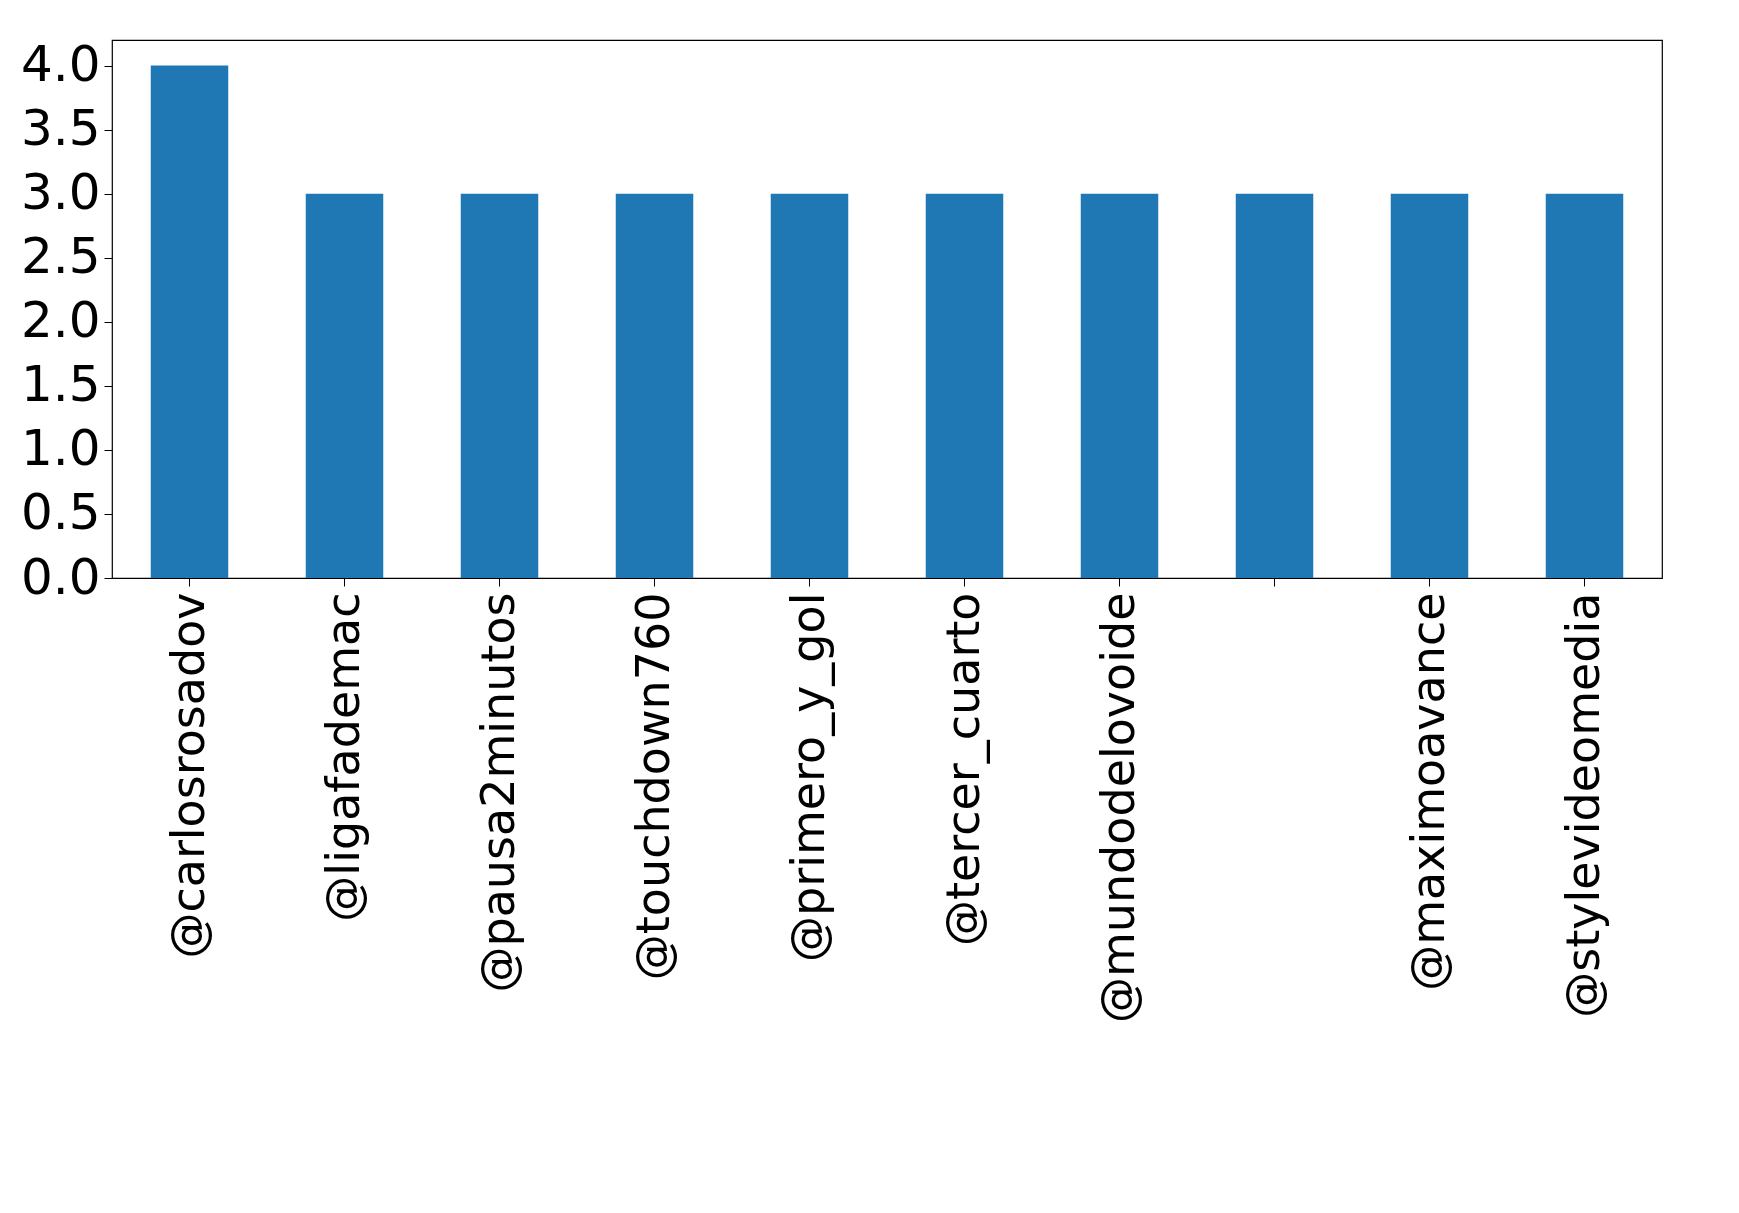 This screenshot has width=1739, height=1213. What do you see at coordinates (60, 256) in the screenshot?
I see `y-tick-label: 2.5` at bounding box center [60, 256].